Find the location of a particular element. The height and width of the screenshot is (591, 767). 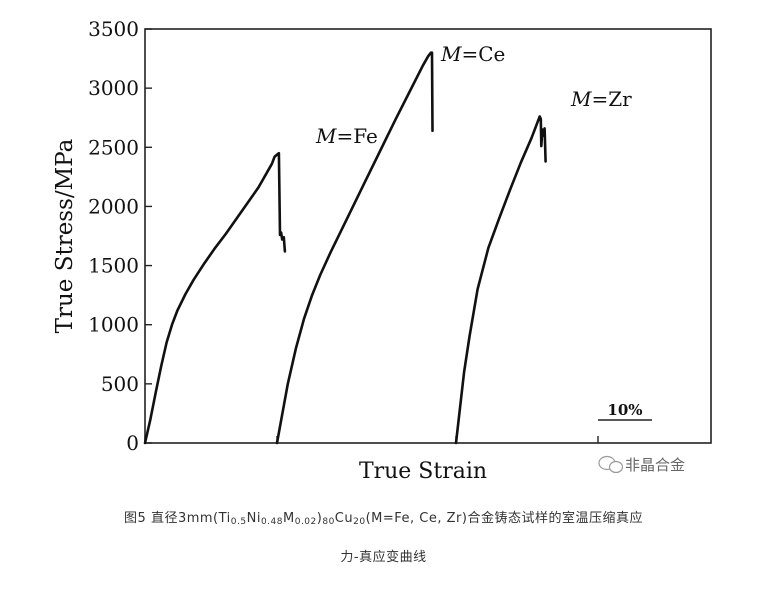

series-label-ce: M=Ce is located at coordinates (472, 54).